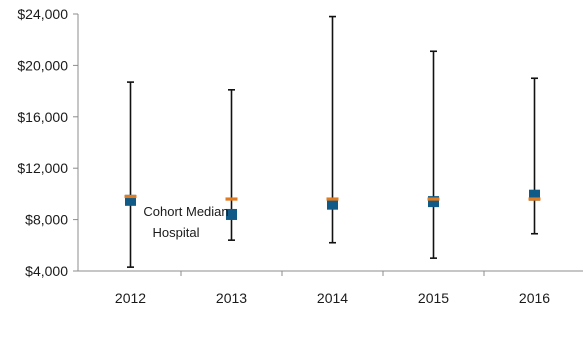 The height and width of the screenshot is (337, 585). Describe the element at coordinates (534, 298) in the screenshot. I see `x-tick-label-2016: 2016` at that location.